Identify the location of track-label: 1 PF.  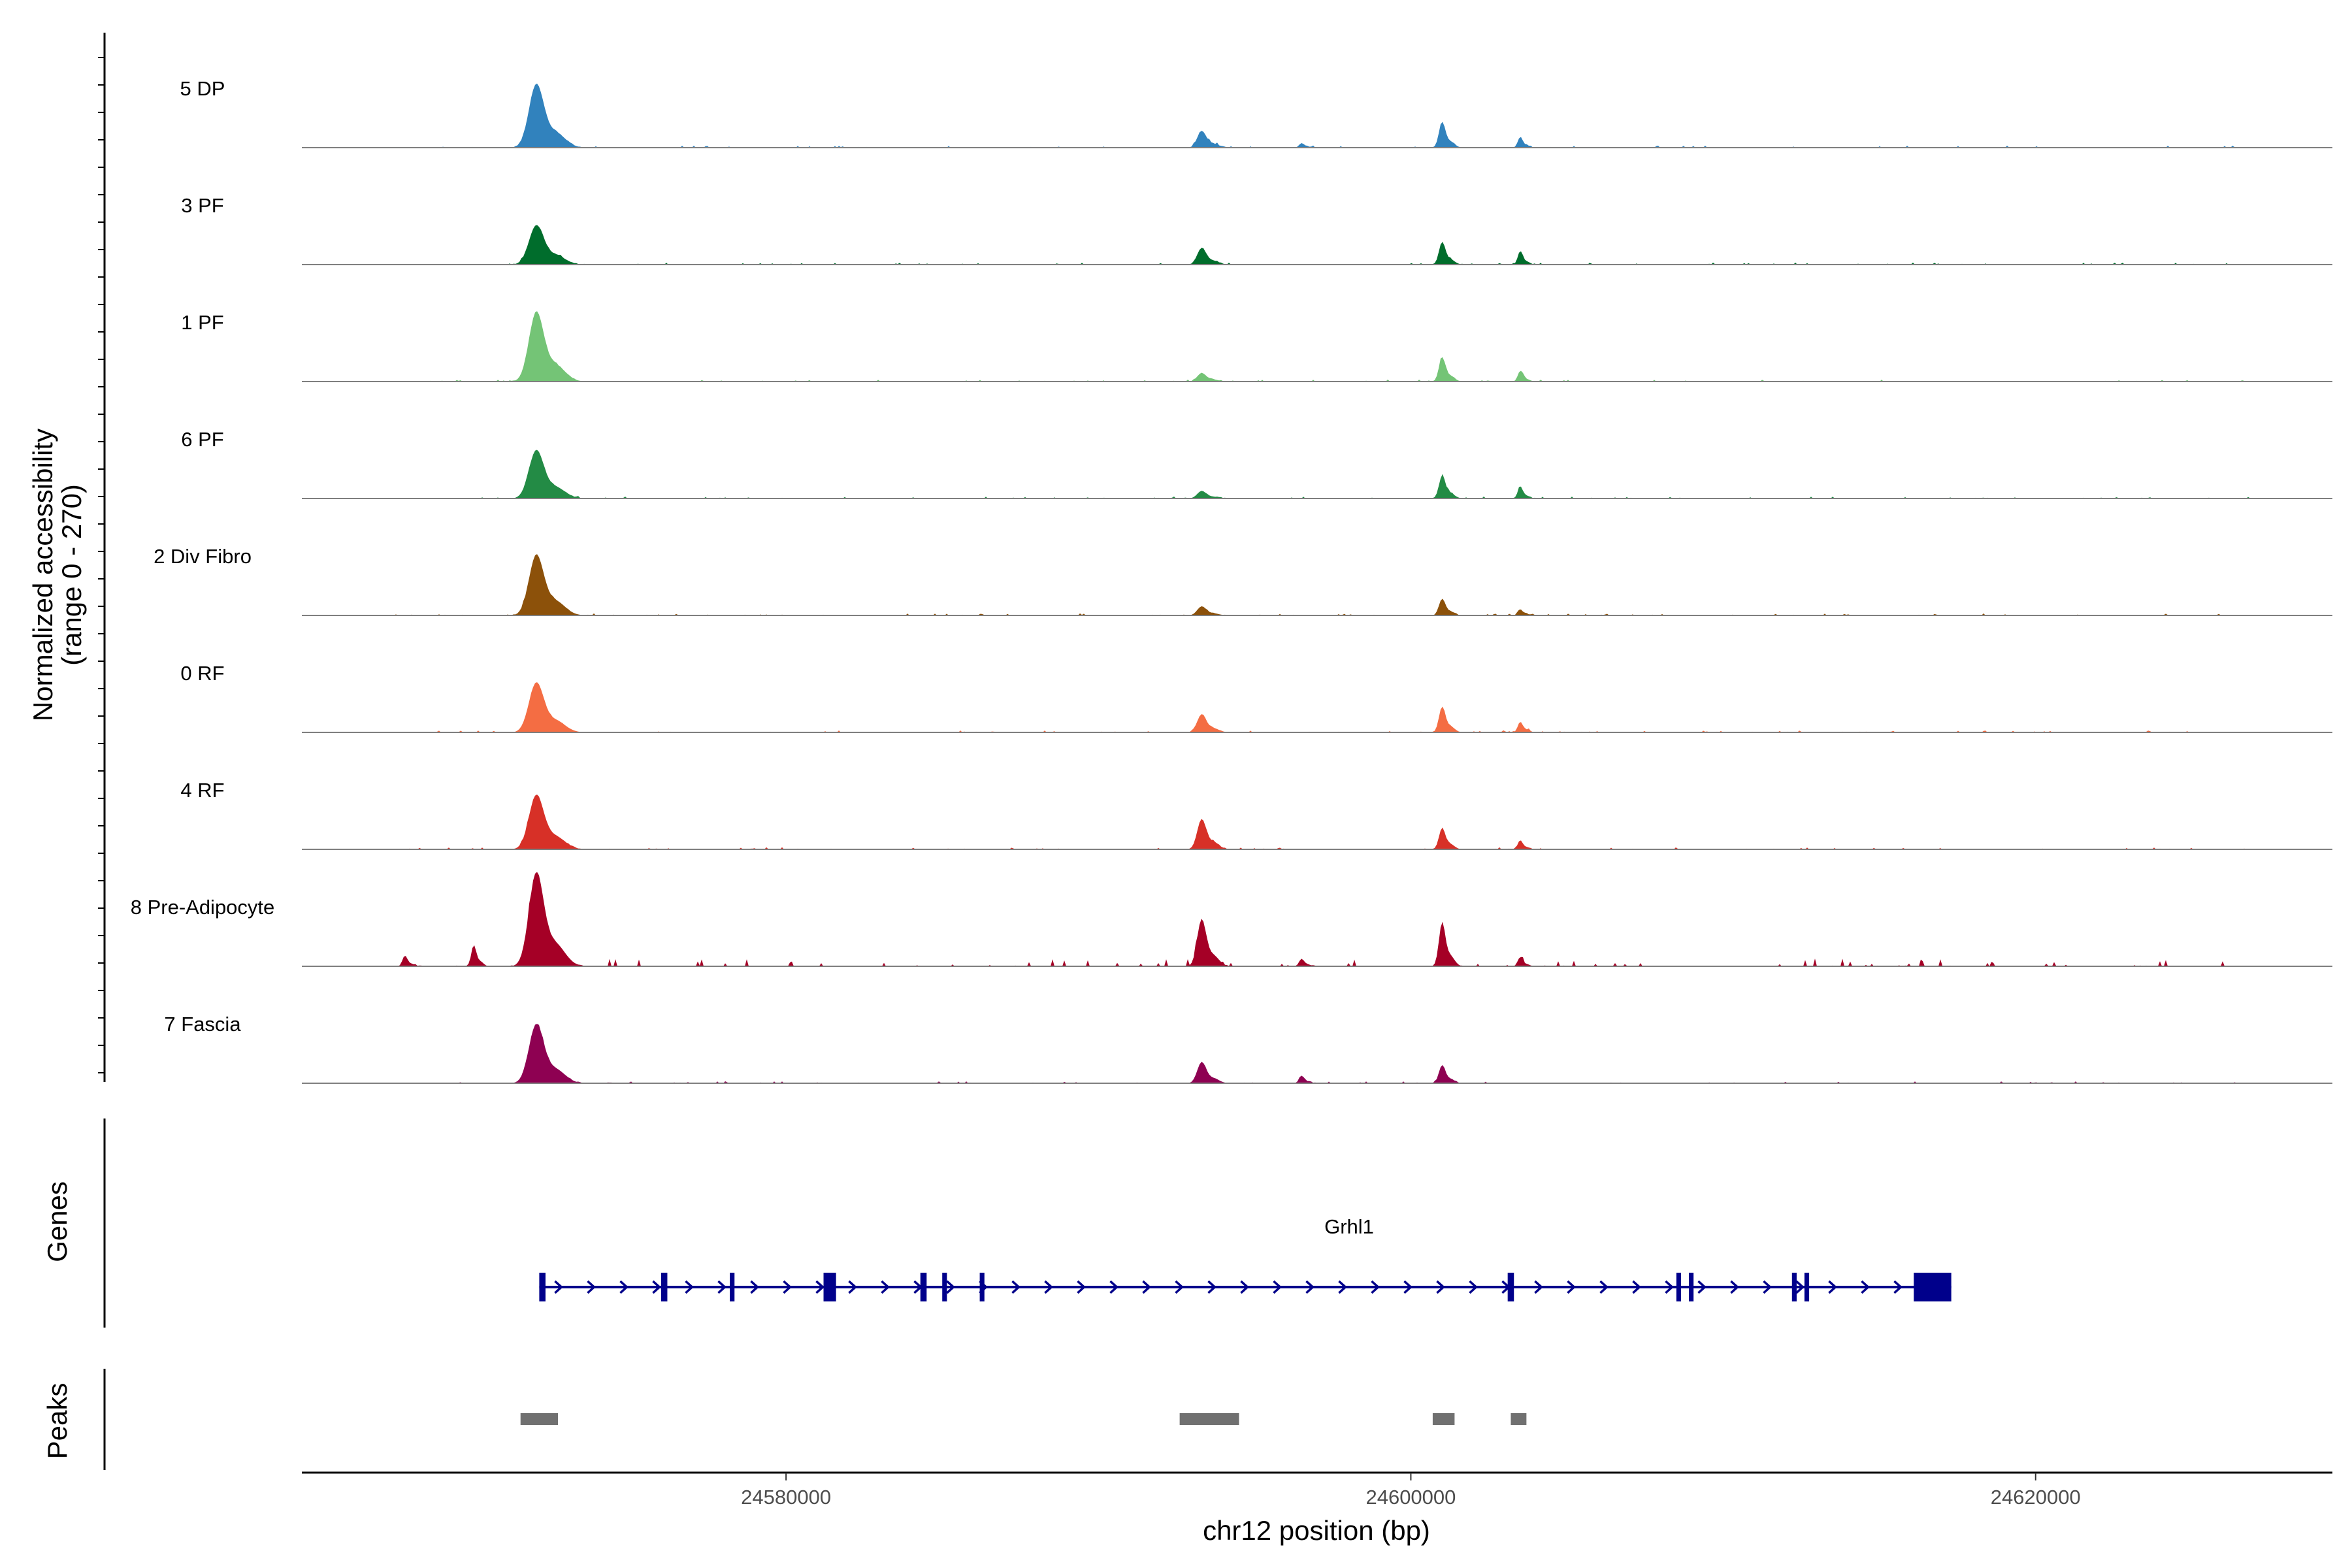
(202, 322).